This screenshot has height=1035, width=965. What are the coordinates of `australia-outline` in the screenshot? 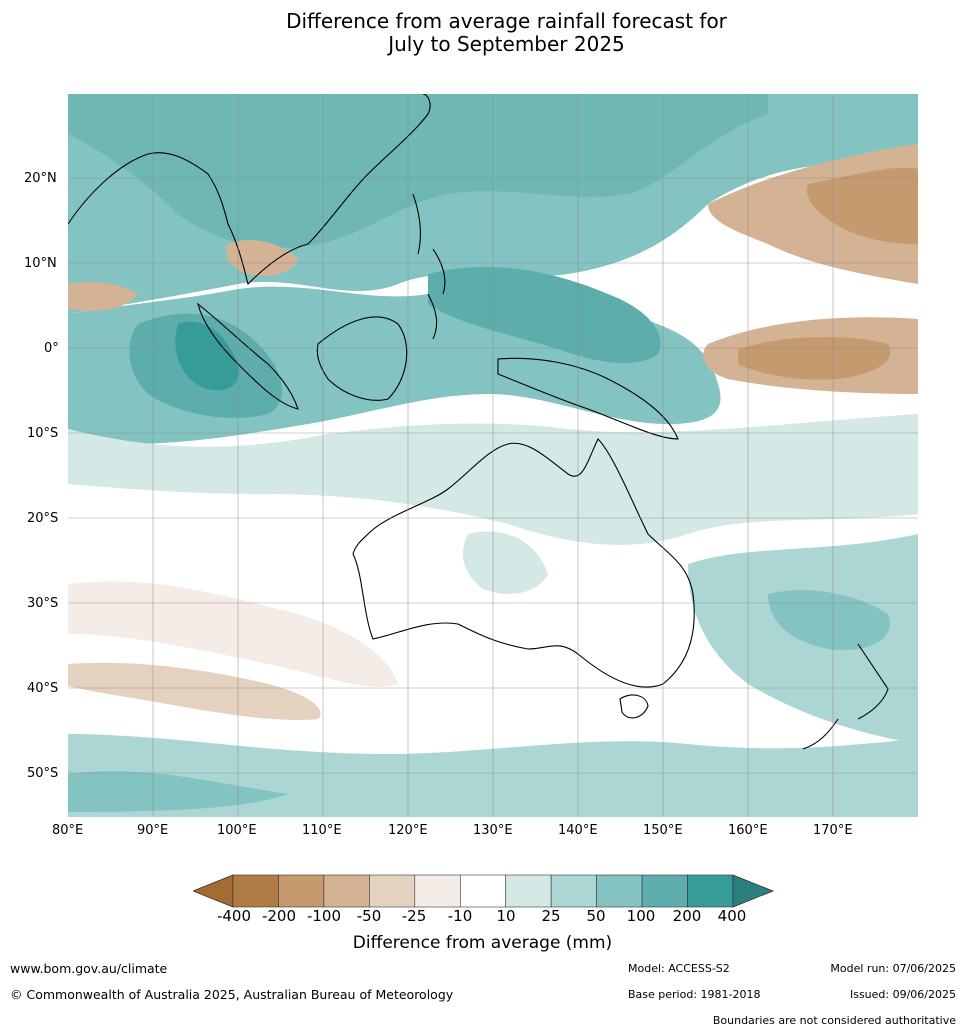 It's located at (523, 563).